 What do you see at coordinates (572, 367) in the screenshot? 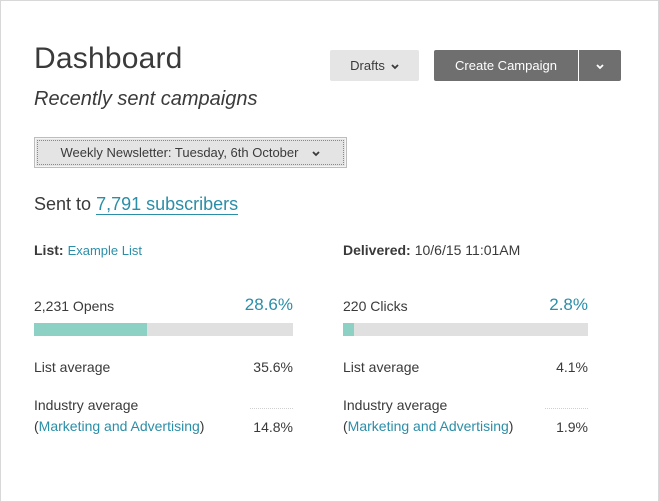
I see `clicks-list-average-value: 4.1%` at bounding box center [572, 367].